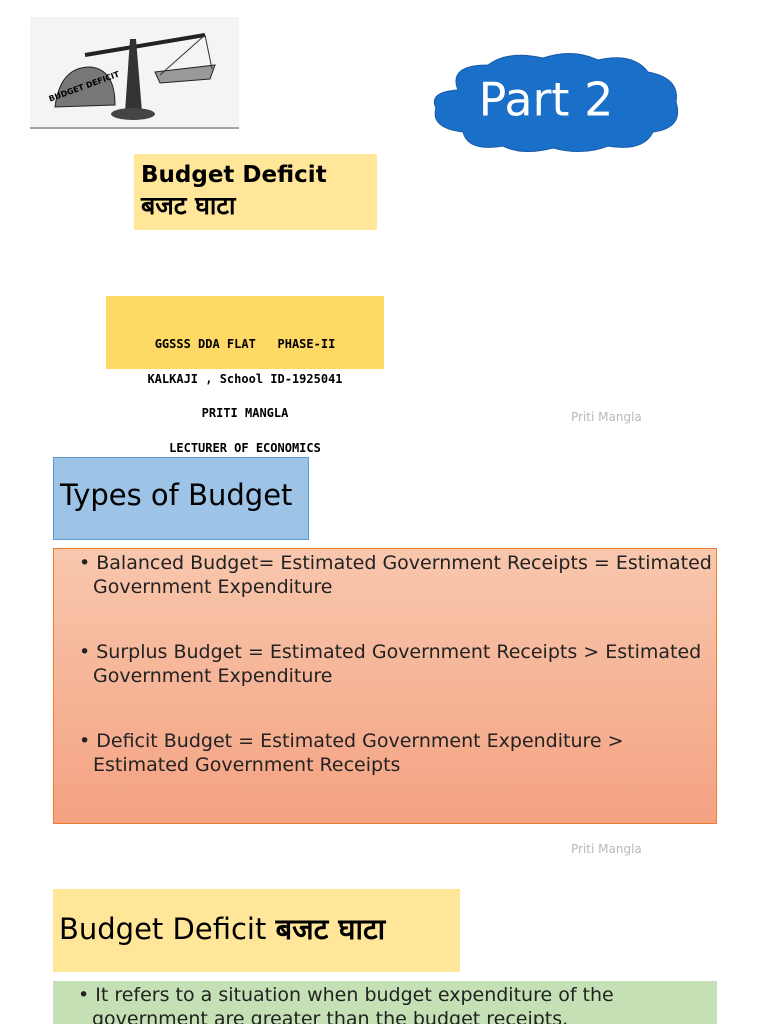 The width and height of the screenshot is (768, 1024). I want to click on beam, so click(145, 45).